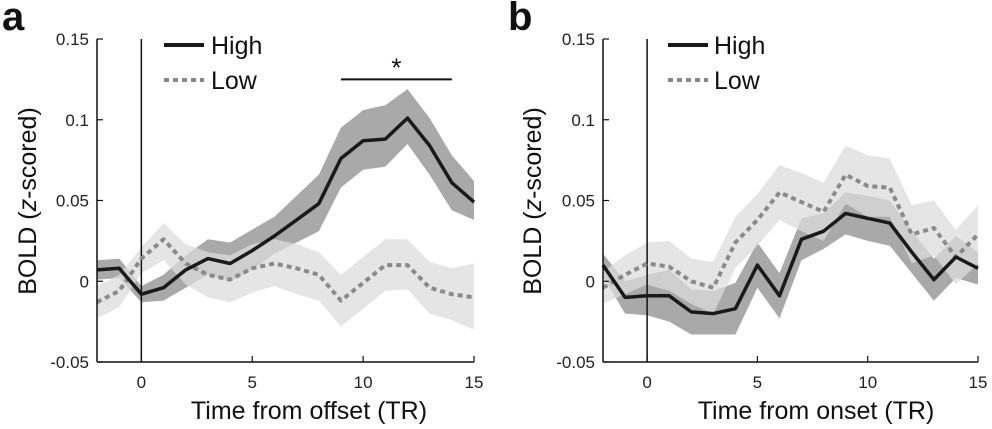 This screenshot has width=992, height=429. Describe the element at coordinates (13, 19) in the screenshot. I see `panel-letter: a` at that location.